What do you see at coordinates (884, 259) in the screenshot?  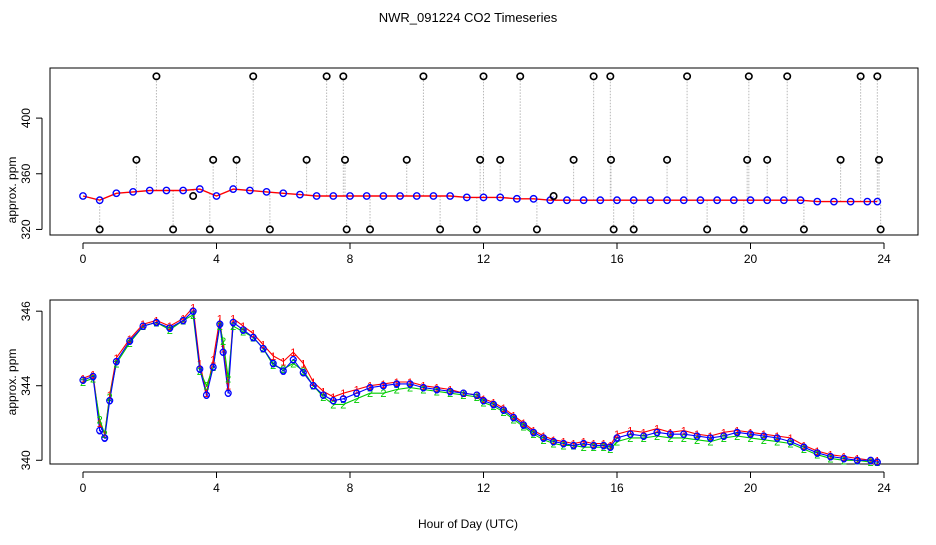 I see `top-x-tick-label: 24` at bounding box center [884, 259].